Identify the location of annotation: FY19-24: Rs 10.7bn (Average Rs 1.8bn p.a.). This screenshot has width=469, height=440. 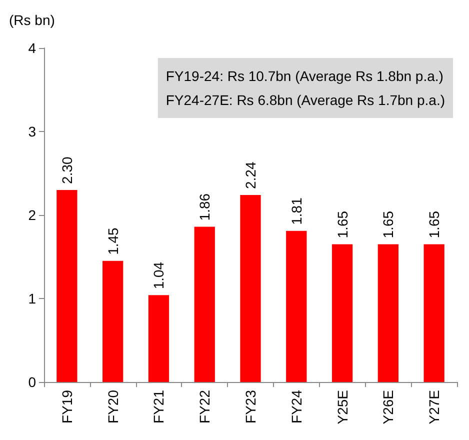
(305, 76).